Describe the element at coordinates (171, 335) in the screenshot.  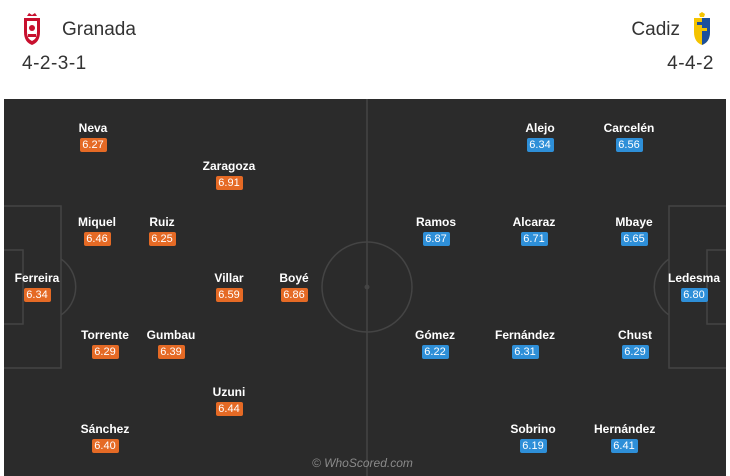
I see `player-name: Gumbau` at that location.